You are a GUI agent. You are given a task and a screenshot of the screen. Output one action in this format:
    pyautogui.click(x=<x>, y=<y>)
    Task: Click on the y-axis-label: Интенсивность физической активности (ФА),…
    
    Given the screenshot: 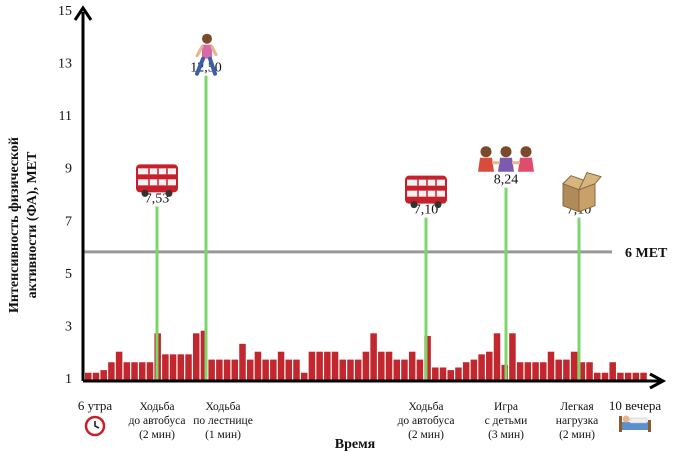 What is the action you would take?
    pyautogui.click(x=23, y=225)
    